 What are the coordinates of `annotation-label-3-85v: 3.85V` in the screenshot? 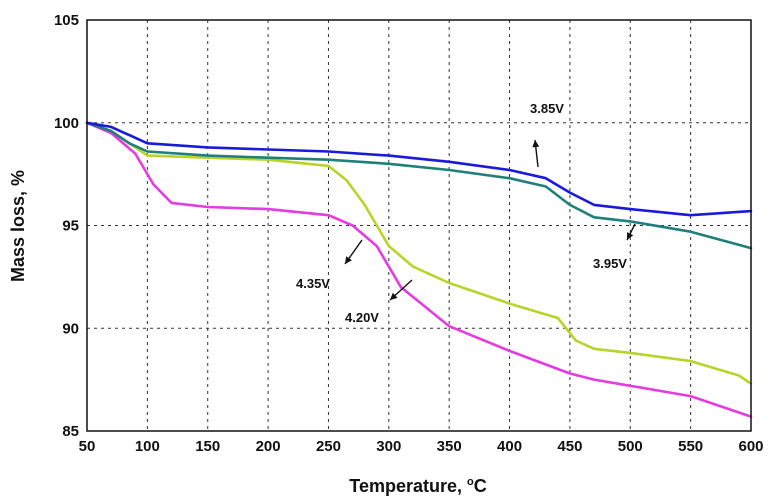 It's located at (547, 108).